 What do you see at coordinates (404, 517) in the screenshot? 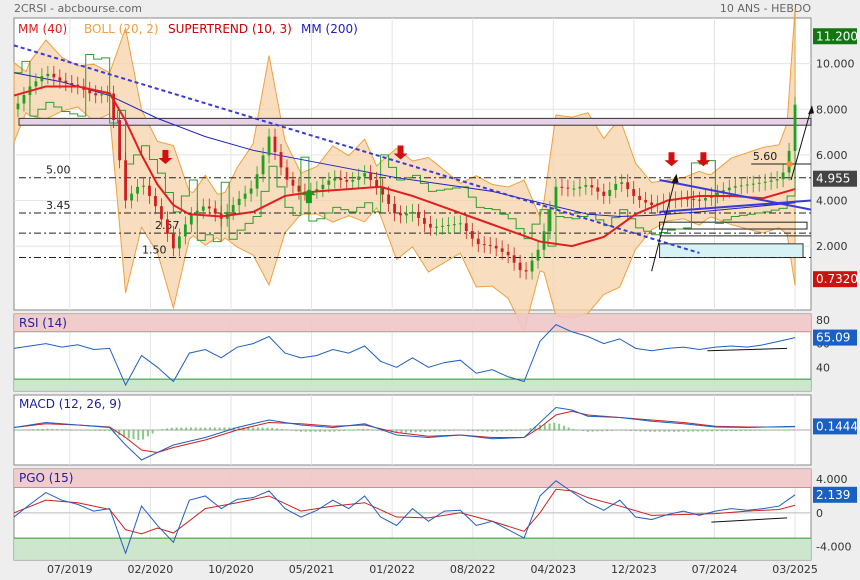
I see `pgo-line` at bounding box center [404, 517].